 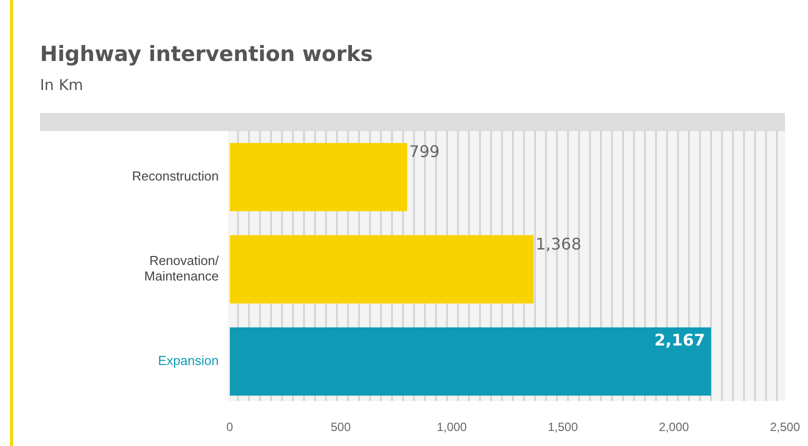 What do you see at coordinates (785, 427) in the screenshot?
I see `x-tick-label: 2,500` at bounding box center [785, 427].